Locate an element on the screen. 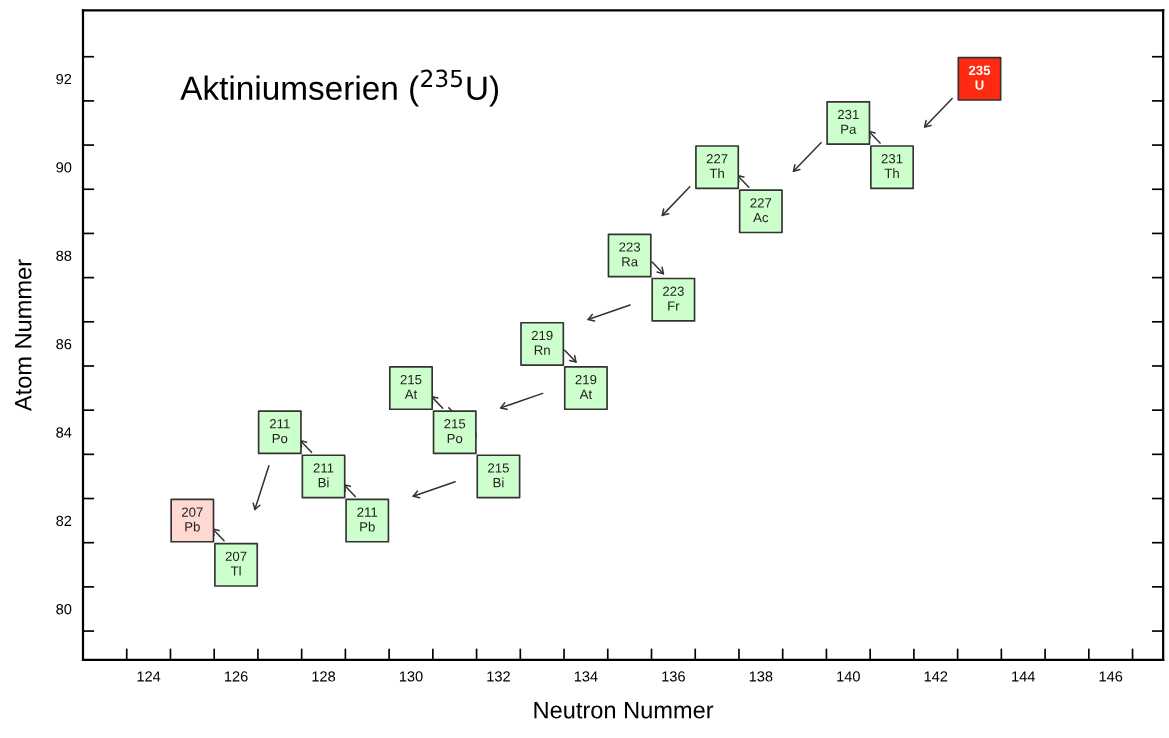 The image size is (1169, 738). annotation: 219 Rn is located at coordinates (542, 342).